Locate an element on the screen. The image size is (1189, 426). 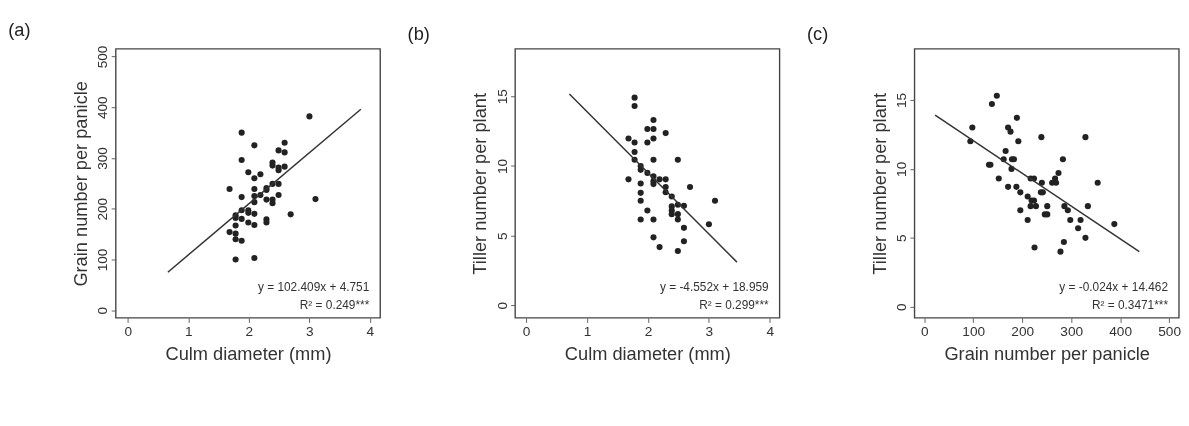
y-tick-label: 400 is located at coordinates (103, 107).